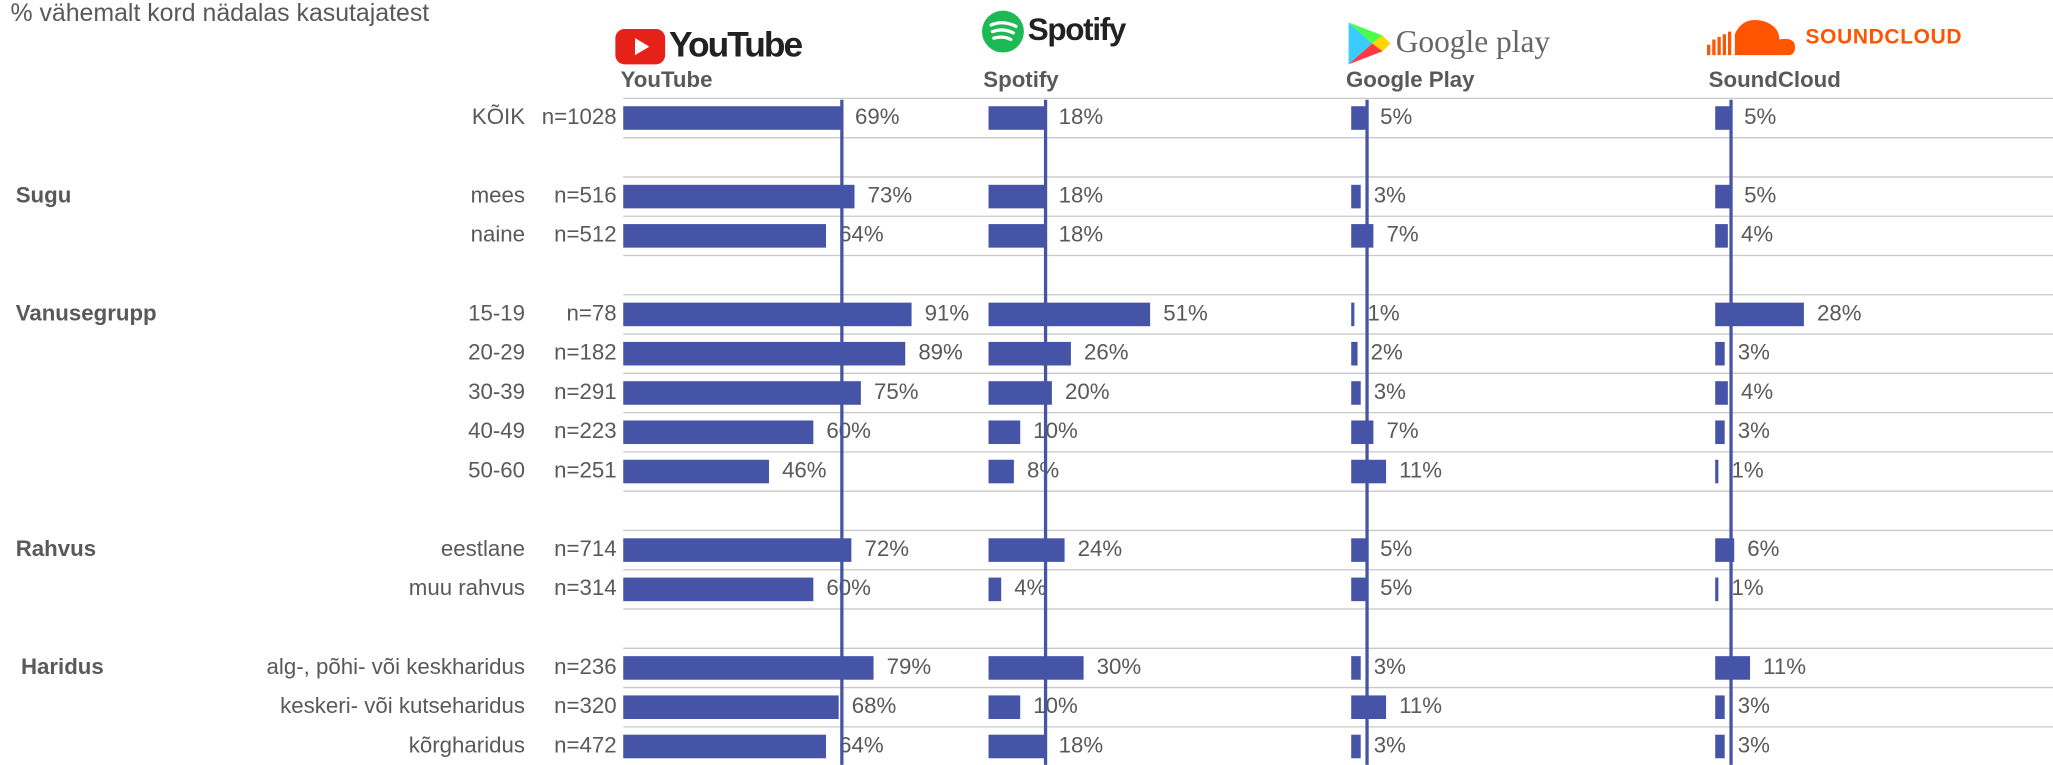 The height and width of the screenshot is (765, 2053). What do you see at coordinates (496, 430) in the screenshot?
I see `category-label: 40-49` at bounding box center [496, 430].